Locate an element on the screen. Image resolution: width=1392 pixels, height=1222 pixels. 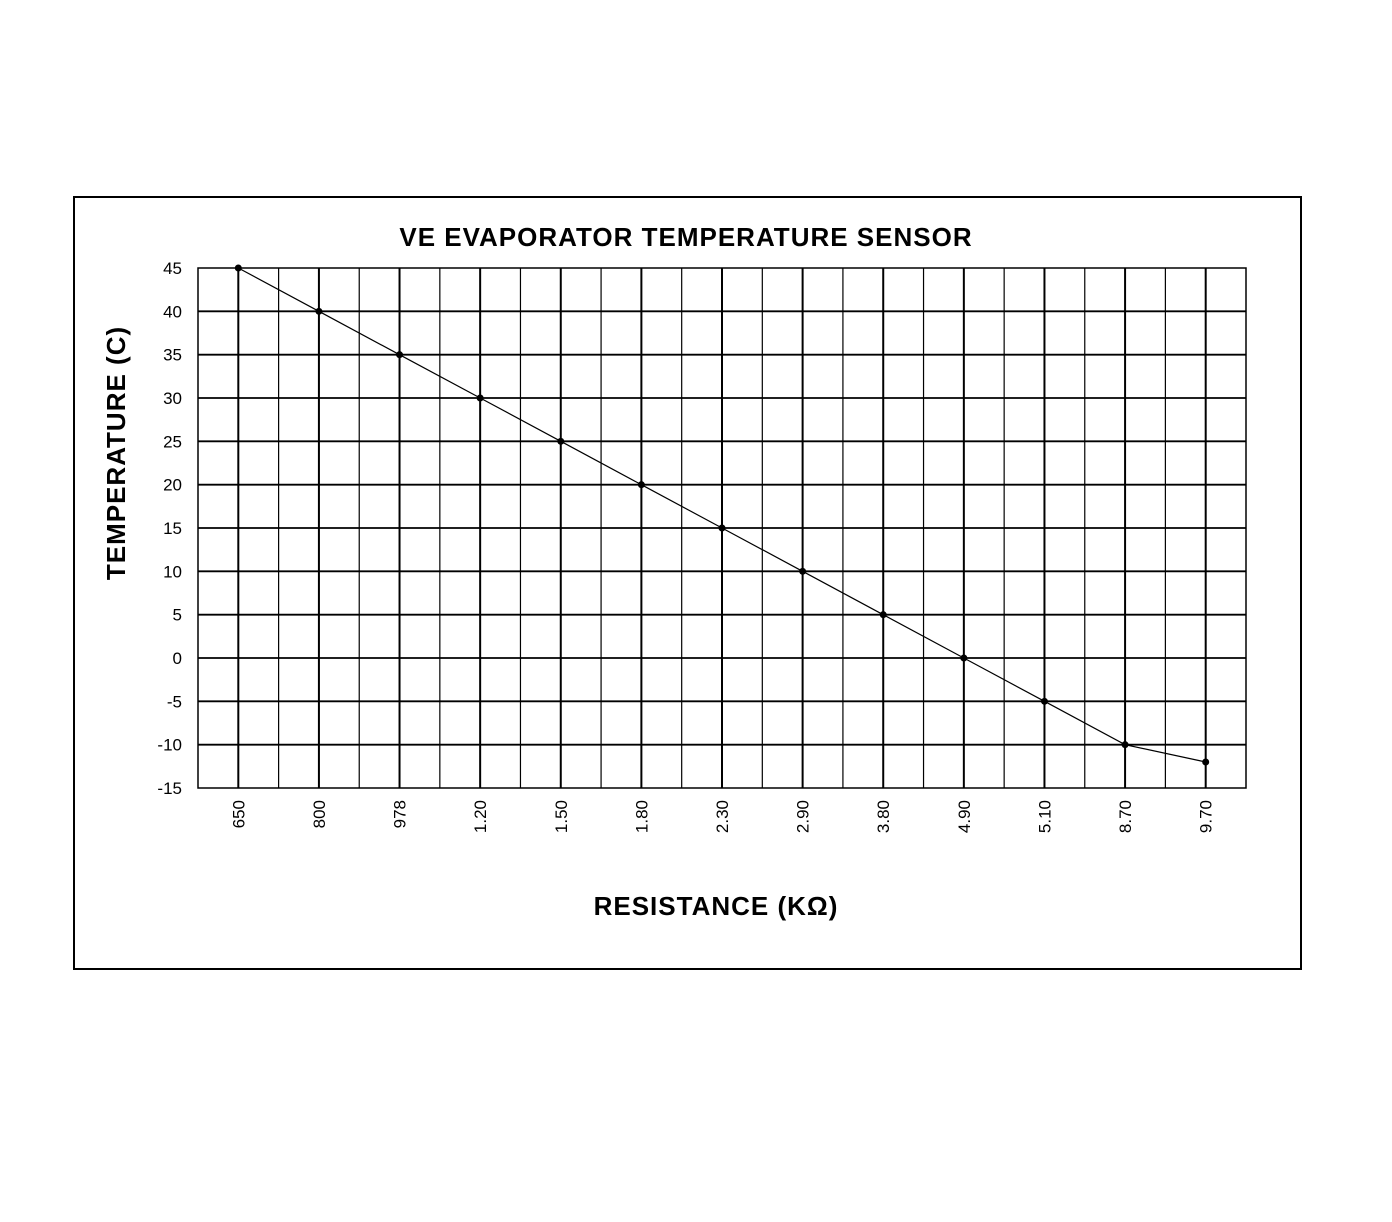
x-axis-label: RESISTANCE (KΩ) is located at coordinates (716, 906).